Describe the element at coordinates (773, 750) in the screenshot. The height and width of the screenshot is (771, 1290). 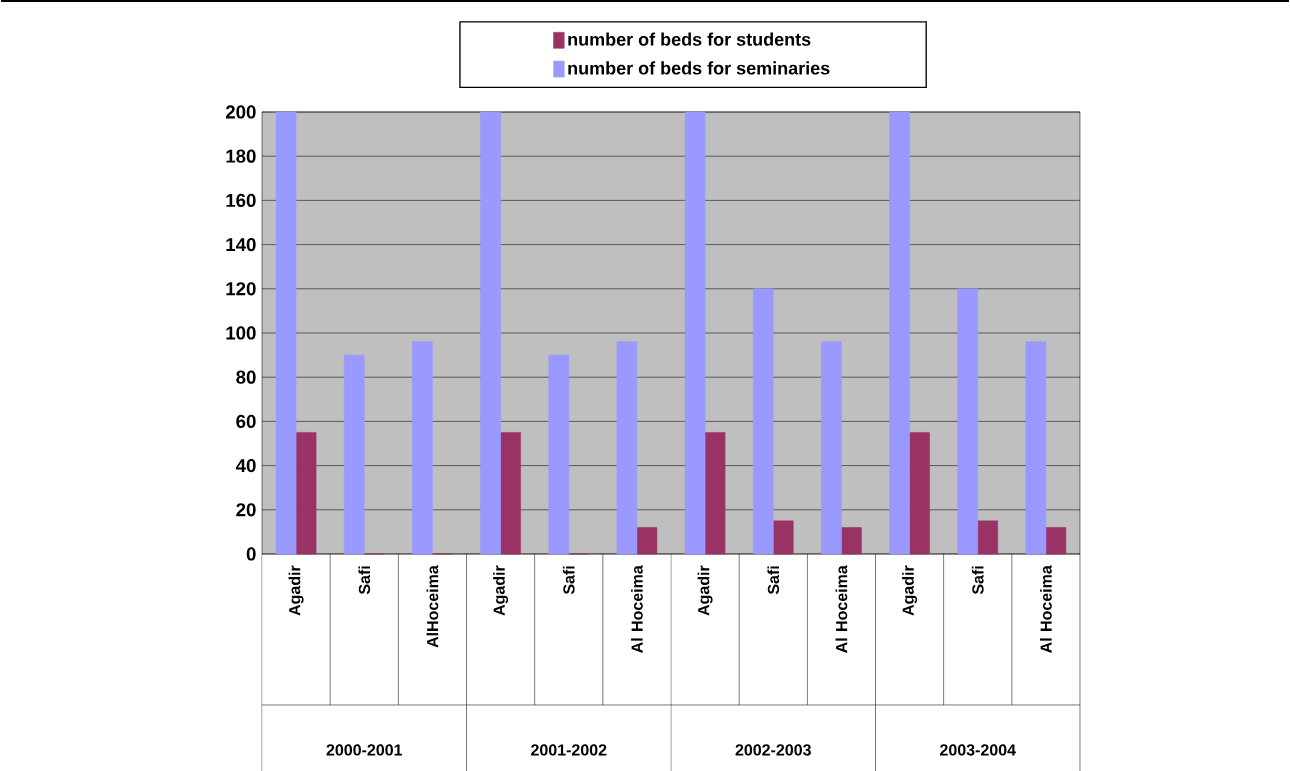
I see `text: 2002-2003` at that location.